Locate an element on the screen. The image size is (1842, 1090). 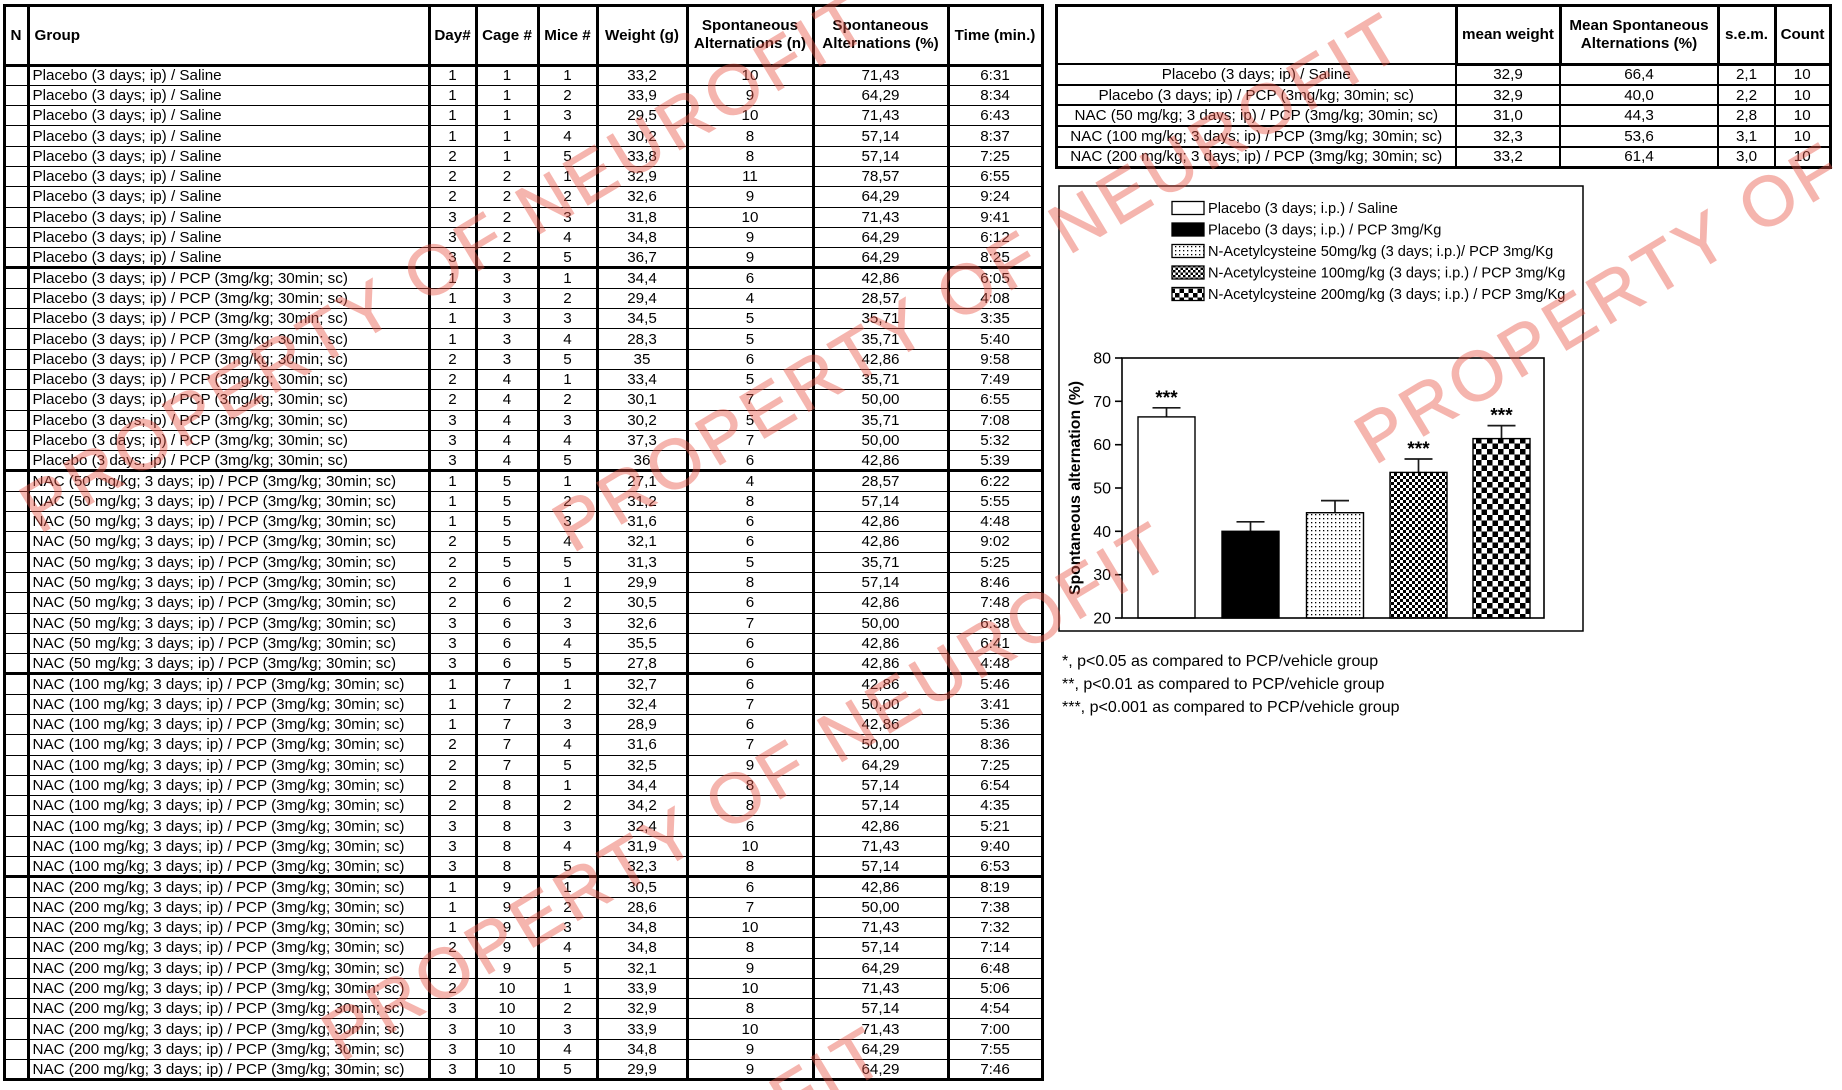
svg-text: Spontaneous alternation (%) is located at coordinates (1075, 488).